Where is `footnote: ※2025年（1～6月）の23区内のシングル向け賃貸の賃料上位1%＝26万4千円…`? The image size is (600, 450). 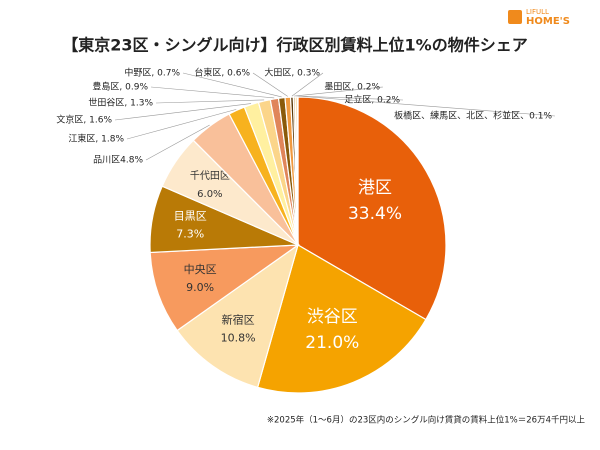 footnote: ※2025年（1～6月）の23区内のシングル向け賃貸の賃料上位1%＝26万4千円… is located at coordinates (426, 420).